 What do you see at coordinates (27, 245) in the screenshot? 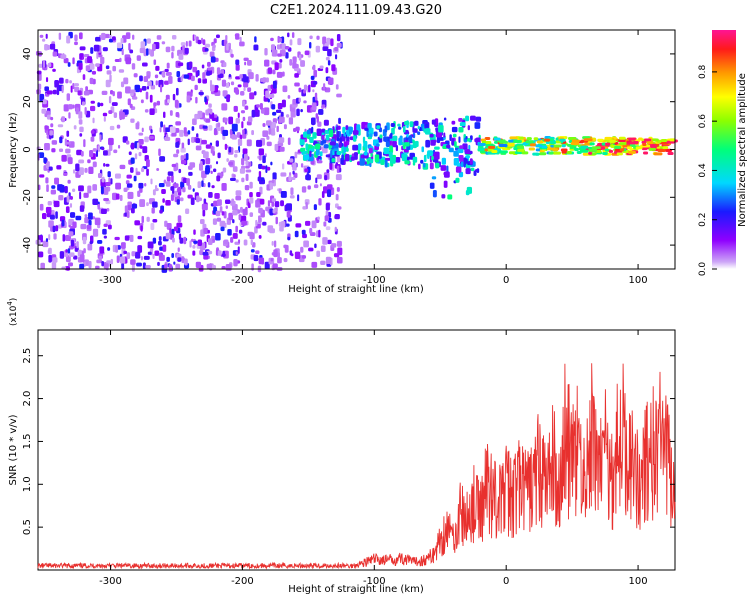
I see `y-tick-label: -40` at bounding box center [27, 245].